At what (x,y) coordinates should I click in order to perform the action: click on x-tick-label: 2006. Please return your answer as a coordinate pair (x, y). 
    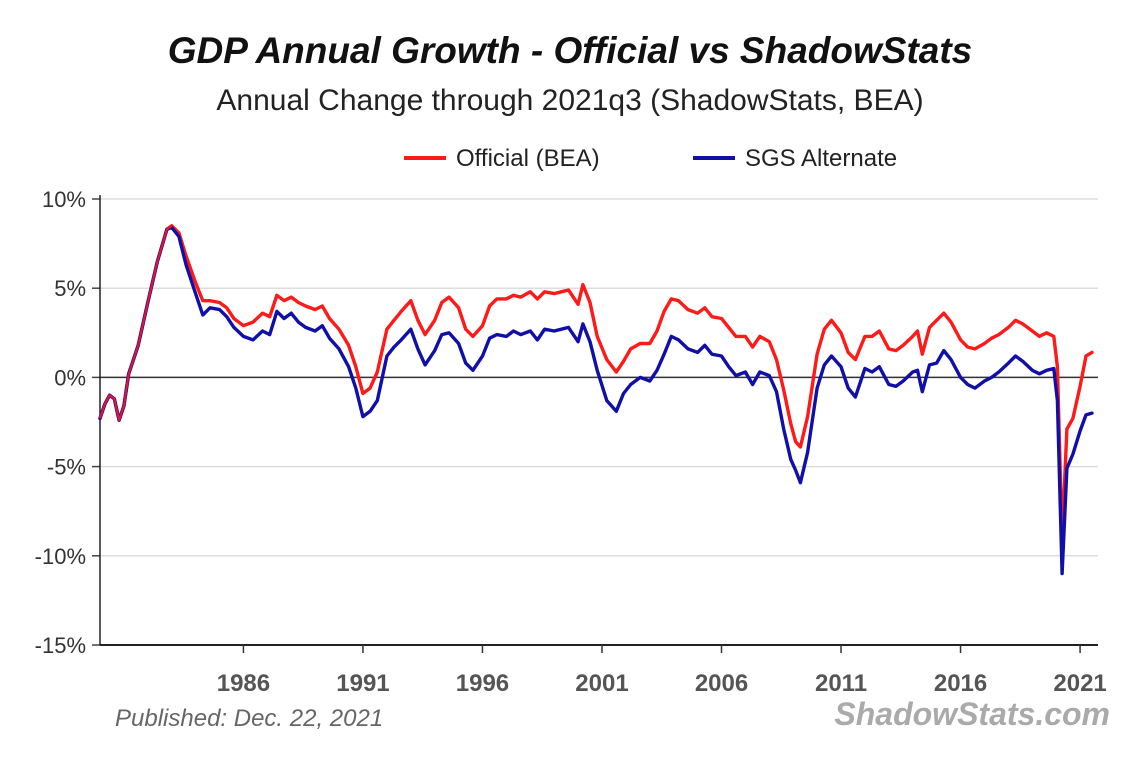
    Looking at the image, I should click on (721, 683).